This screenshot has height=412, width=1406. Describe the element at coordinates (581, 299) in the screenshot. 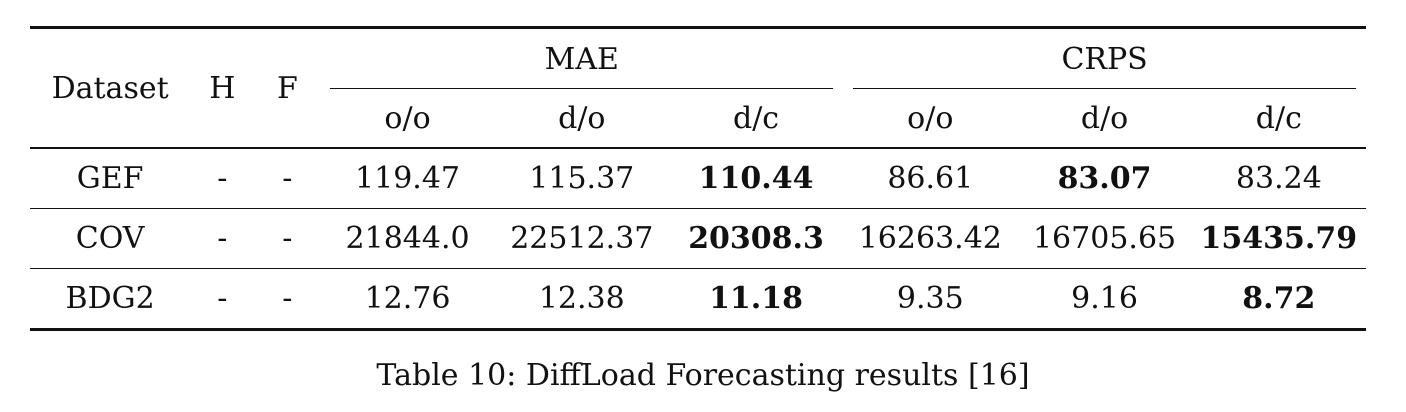

I see `cell-mae-do: 12.38` at that location.